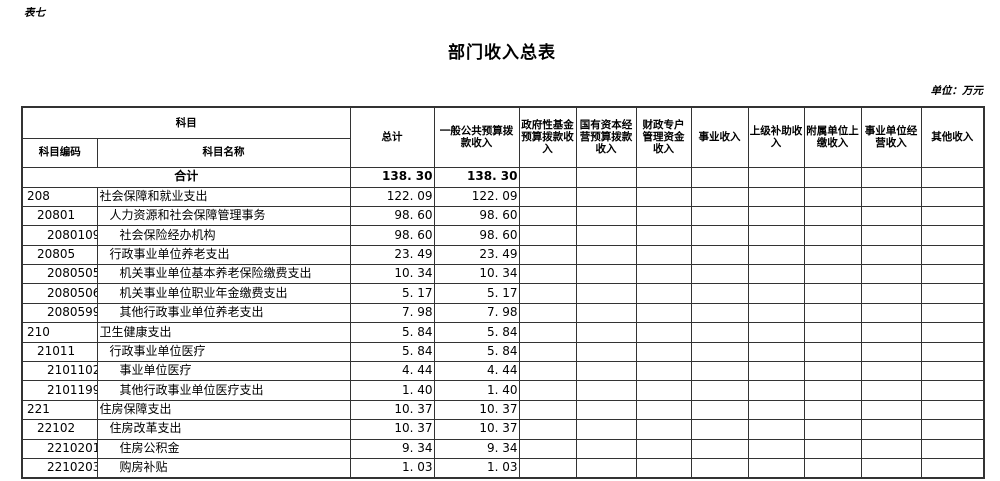 The image size is (1000, 481). What do you see at coordinates (186, 177) in the screenshot?
I see `total-label-cell: 合计` at bounding box center [186, 177].